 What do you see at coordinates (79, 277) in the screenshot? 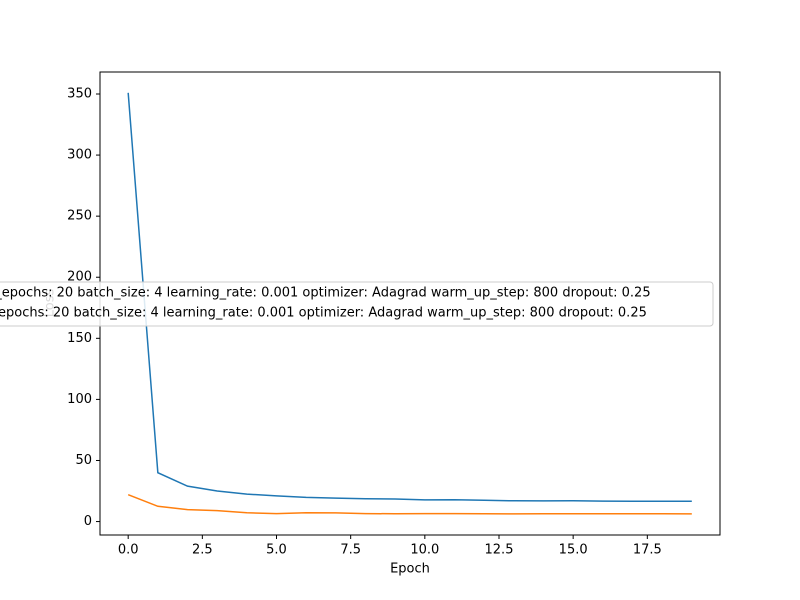
I see `y-tick-label: 200` at bounding box center [79, 277].